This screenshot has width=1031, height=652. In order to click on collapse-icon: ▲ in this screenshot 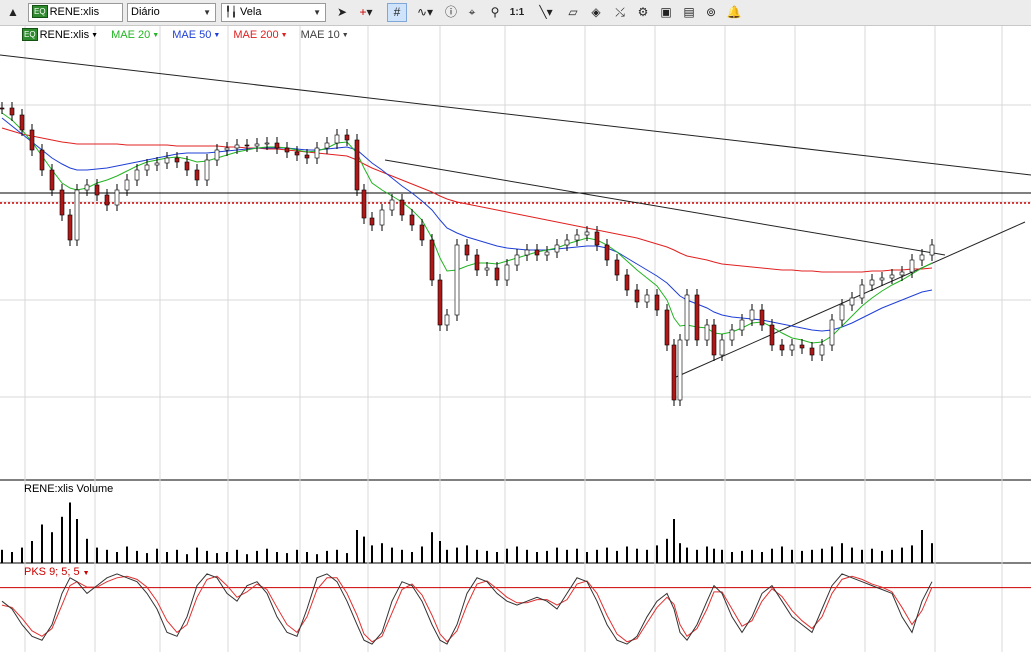, I will do `click(13, 12)`.